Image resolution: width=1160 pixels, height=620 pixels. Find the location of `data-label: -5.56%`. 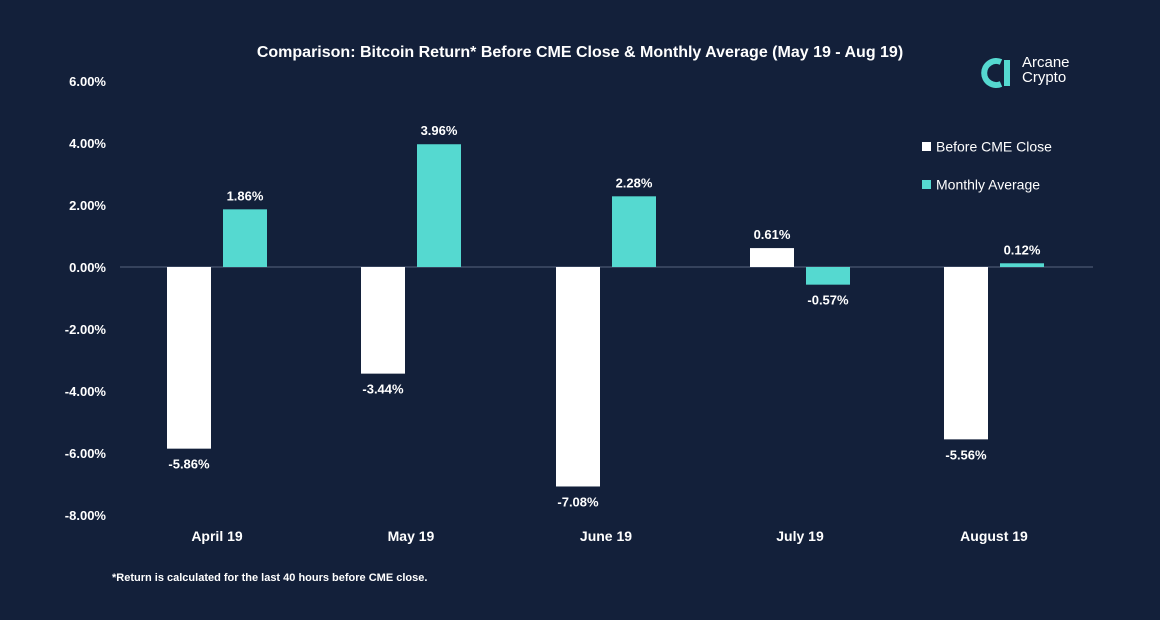

data-label: -5.56% is located at coordinates (966, 454).